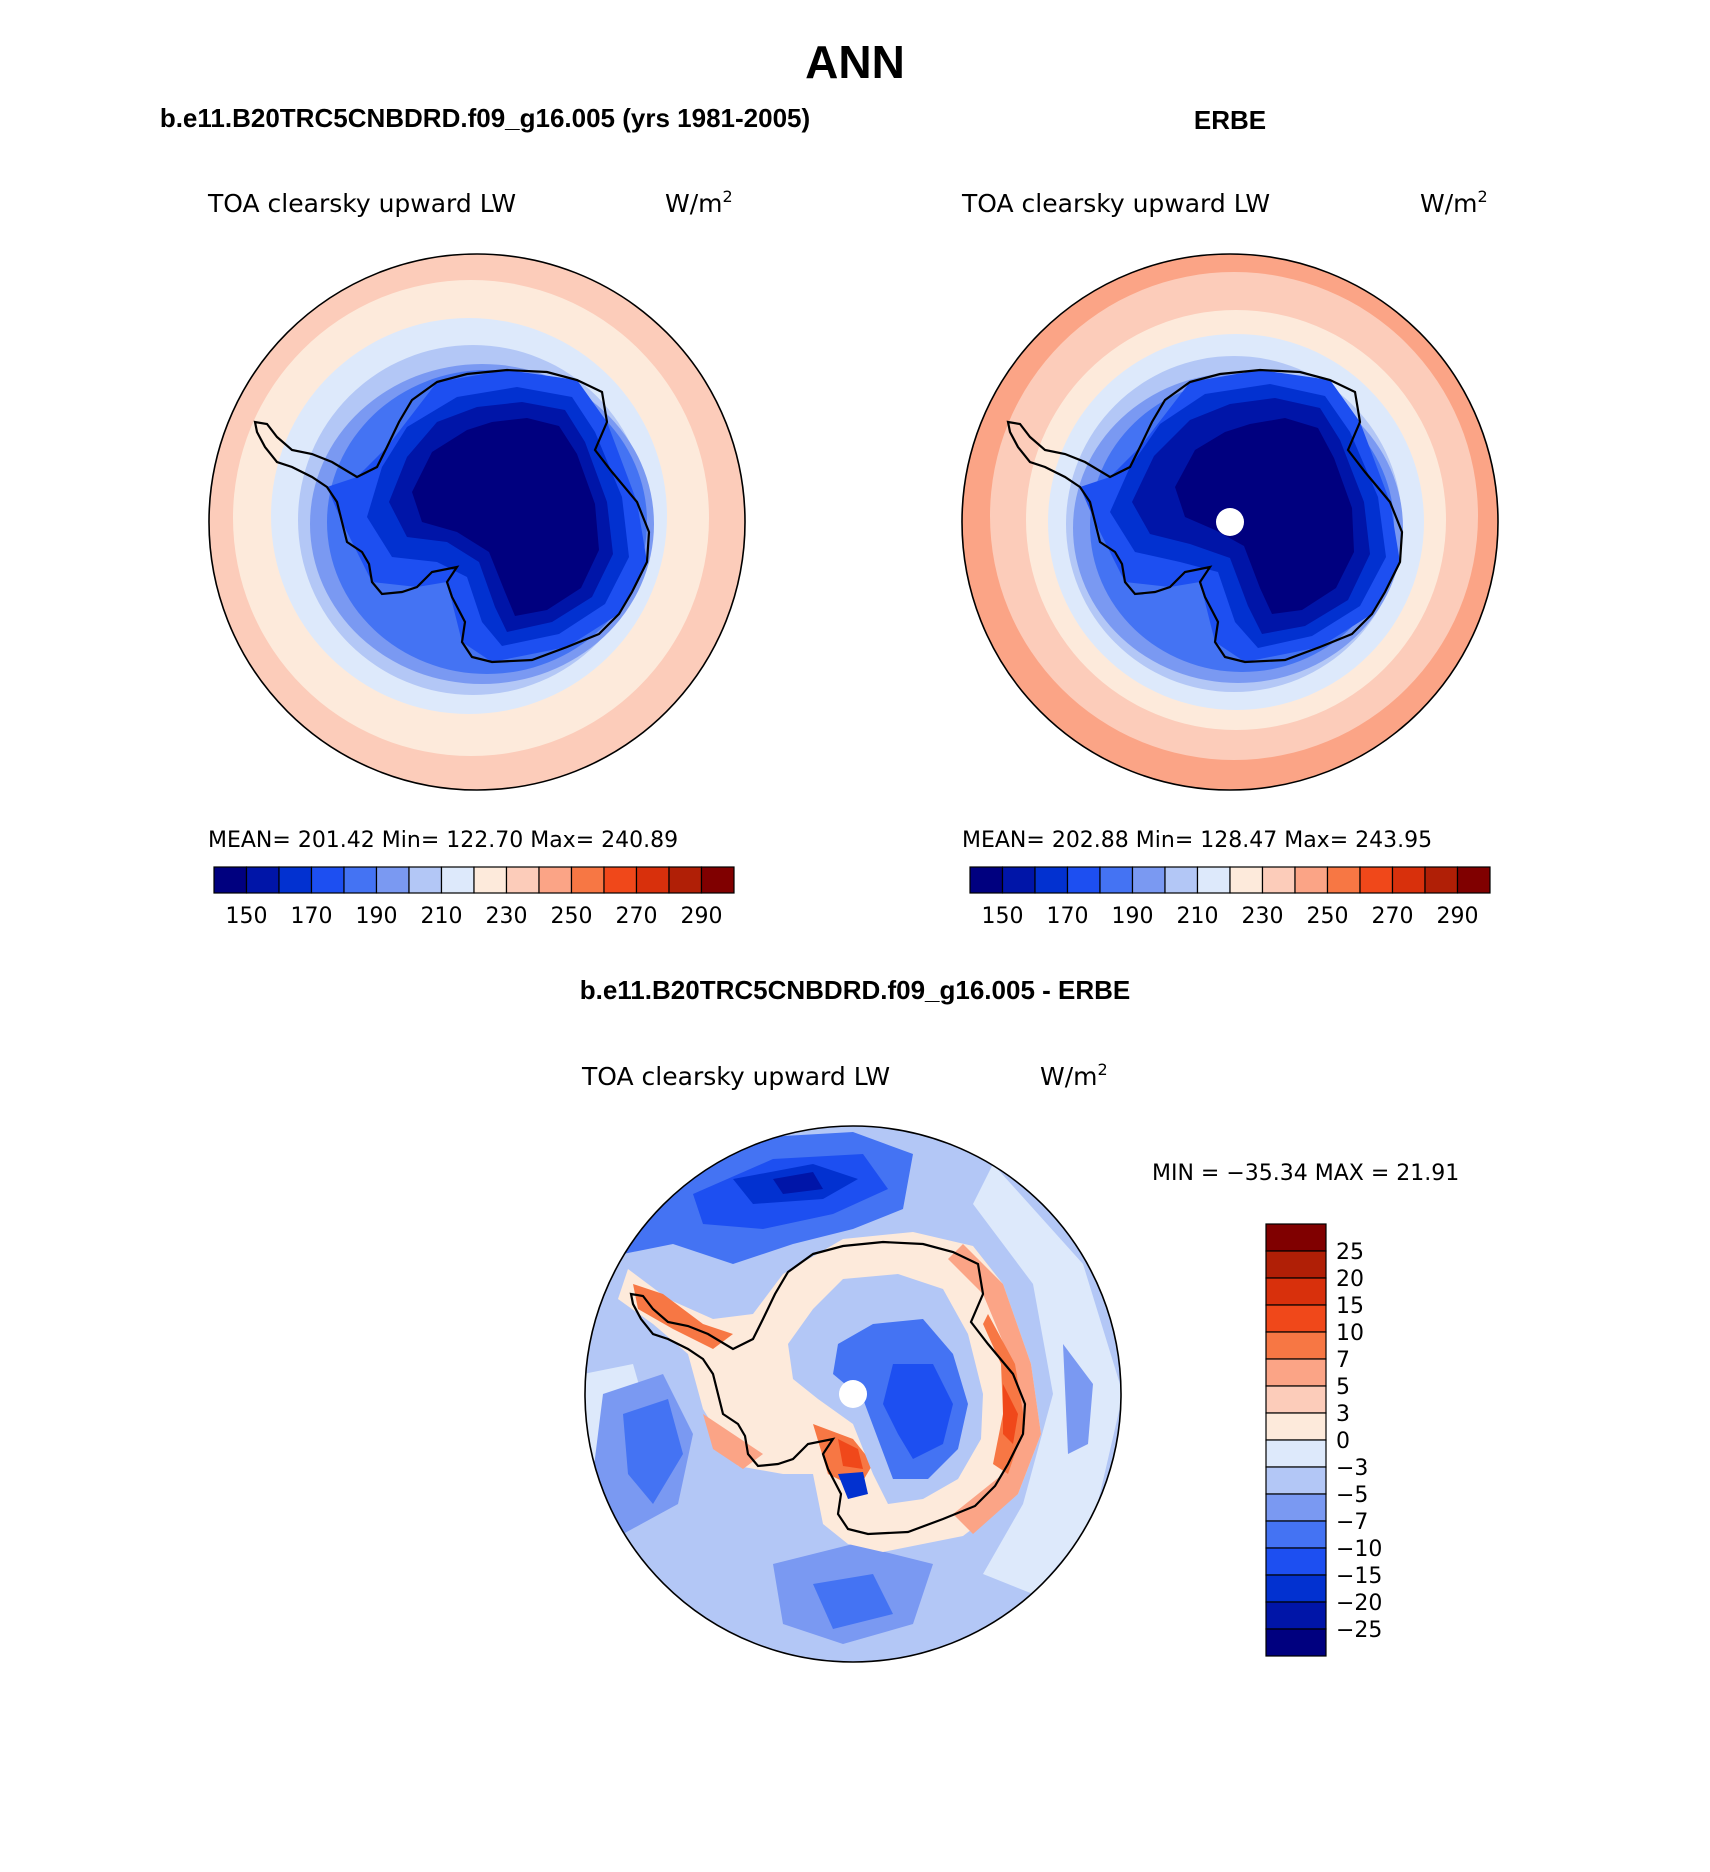  Describe the element at coordinates (1263, 916) in the screenshot. I see `obs-colorbar-tick-label: 230` at that location.